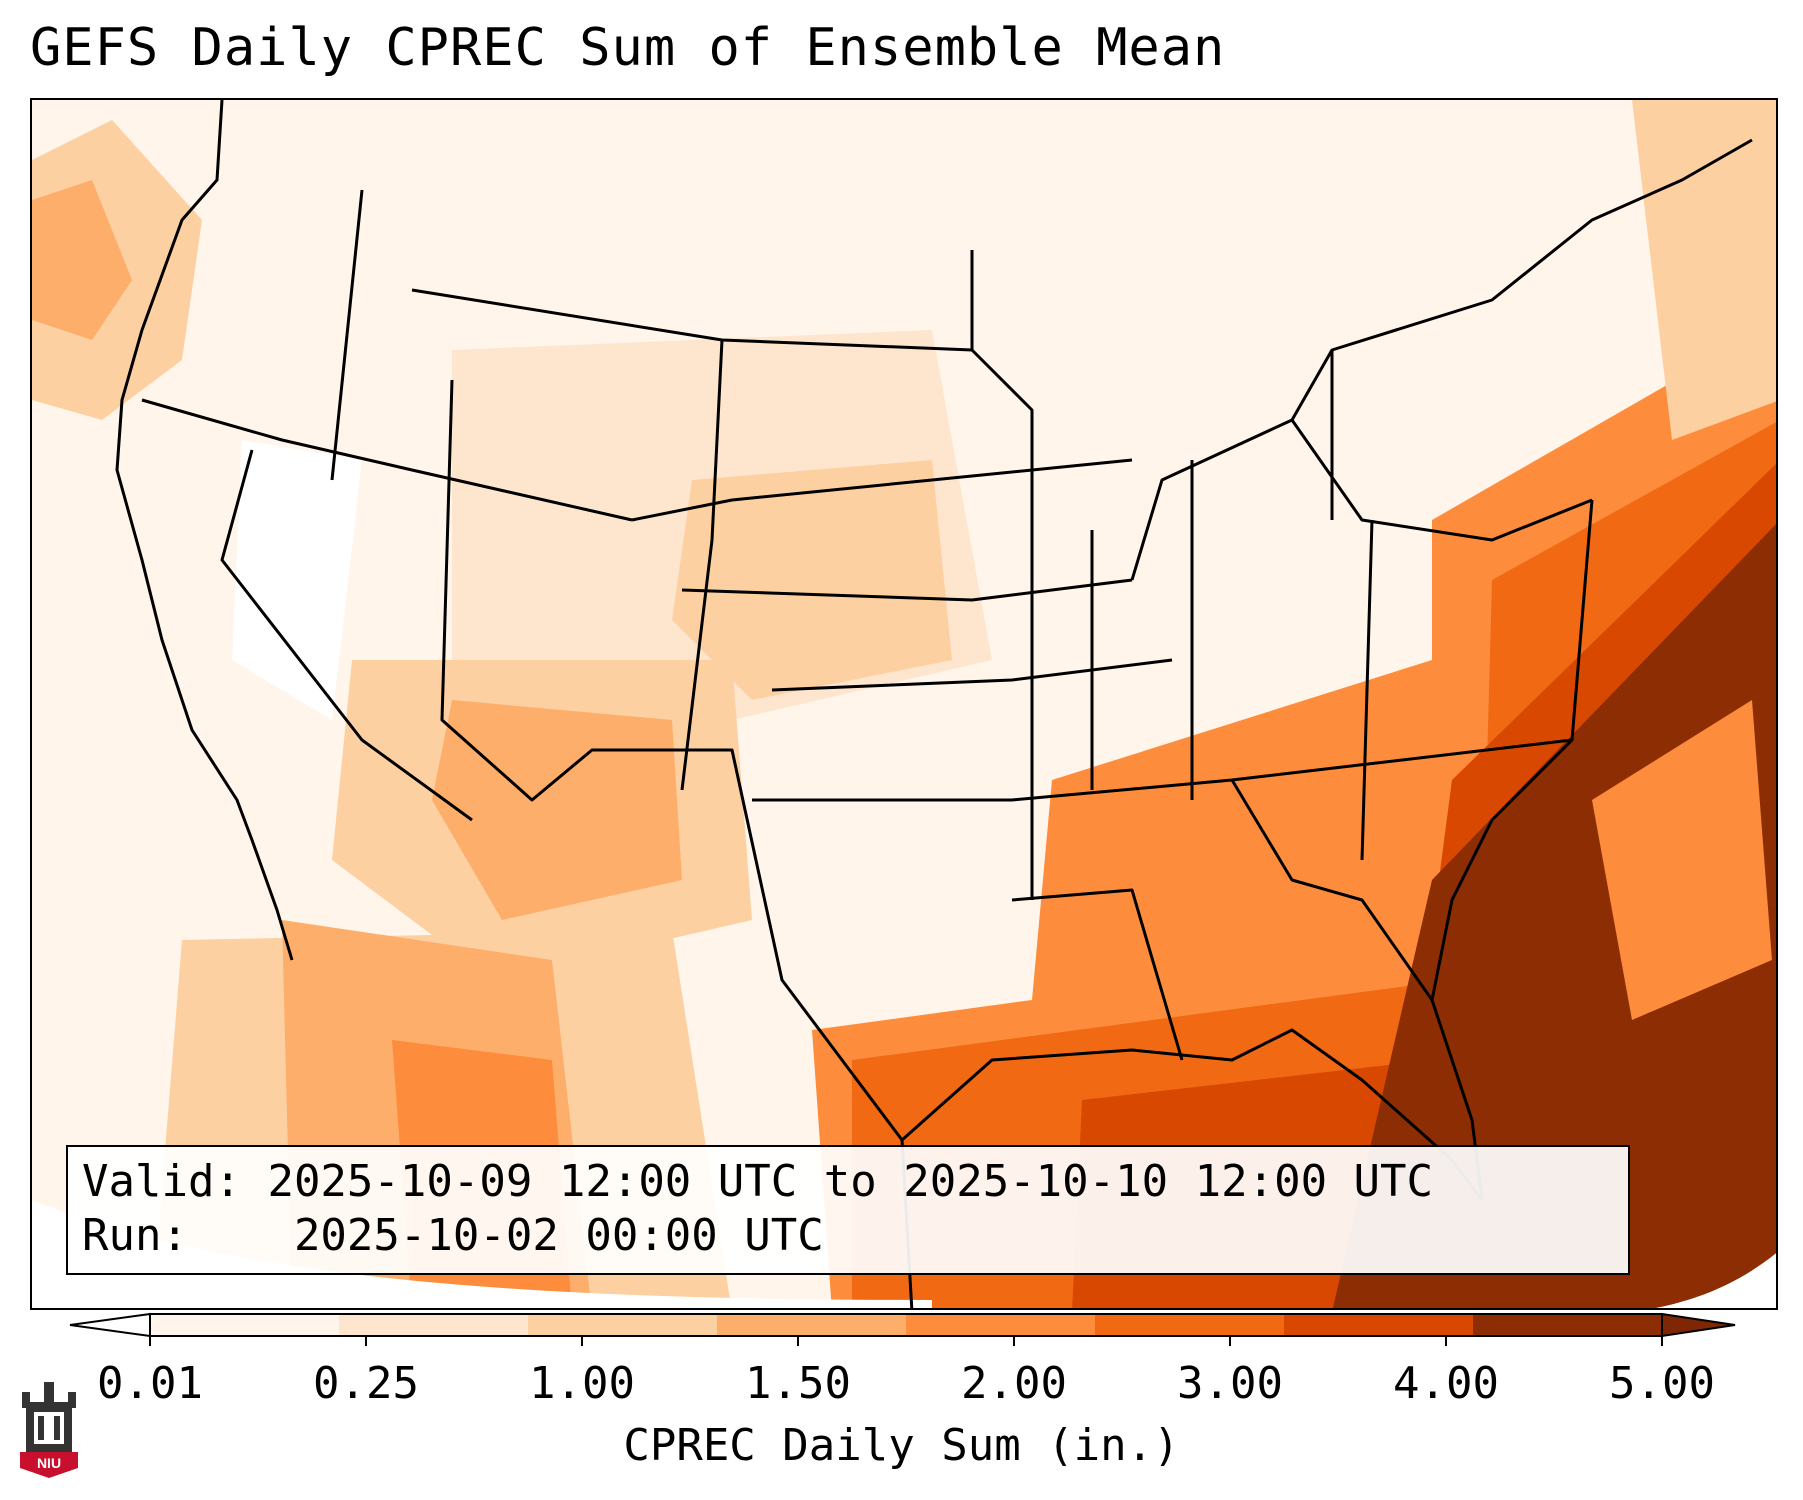  What do you see at coordinates (49, 1463) in the screenshot?
I see `svg-text: NIU` at bounding box center [49, 1463].